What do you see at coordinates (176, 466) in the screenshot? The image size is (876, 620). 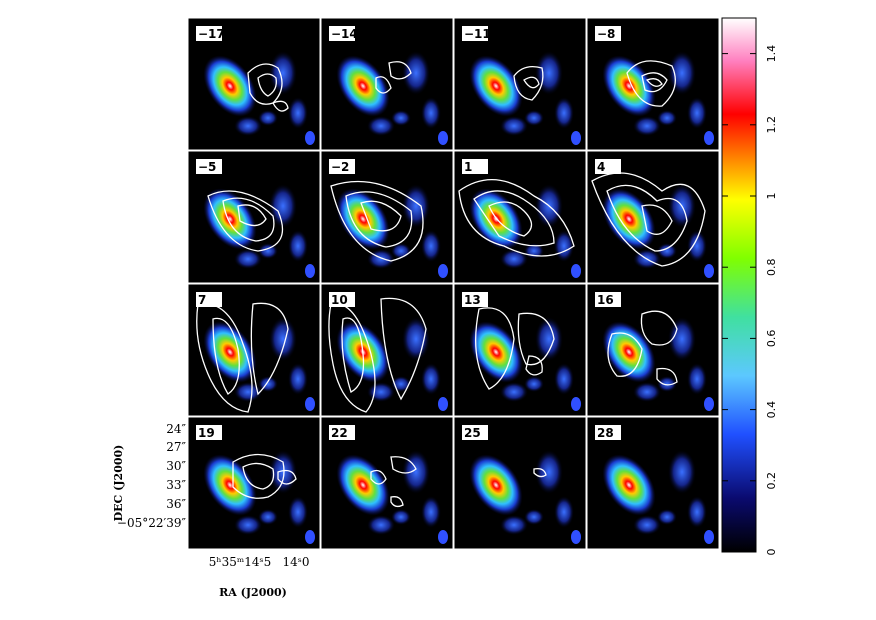 I see `dec-tick-label: 30″` at bounding box center [176, 466].